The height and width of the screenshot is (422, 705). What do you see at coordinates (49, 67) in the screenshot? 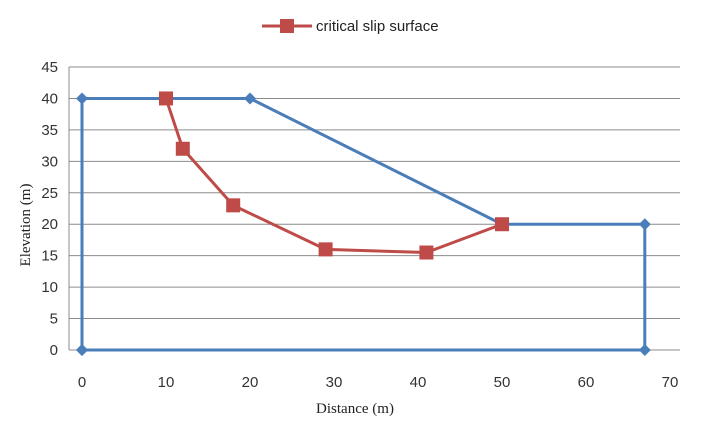
I see `y-tick-label-45: 45` at bounding box center [49, 67].